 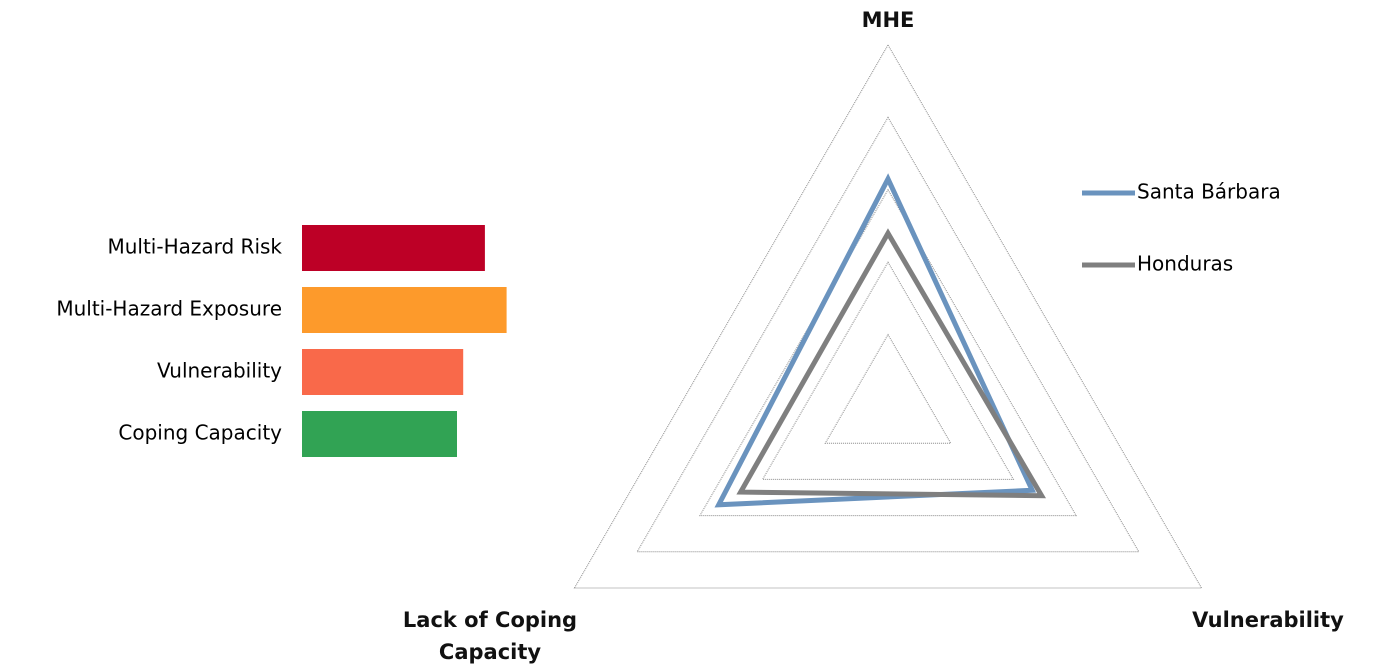 I want to click on axis-label: MHE, so click(x=888, y=20).